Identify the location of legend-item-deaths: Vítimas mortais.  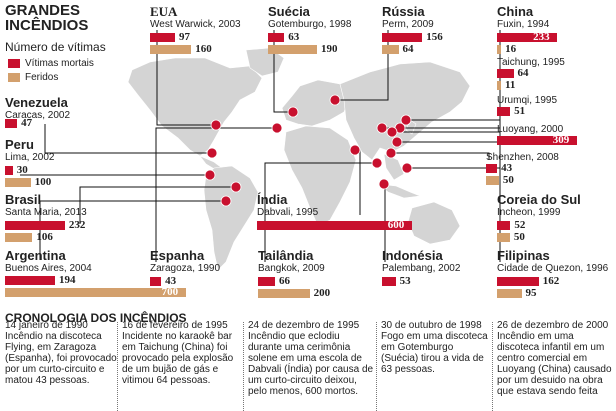
(51, 63).